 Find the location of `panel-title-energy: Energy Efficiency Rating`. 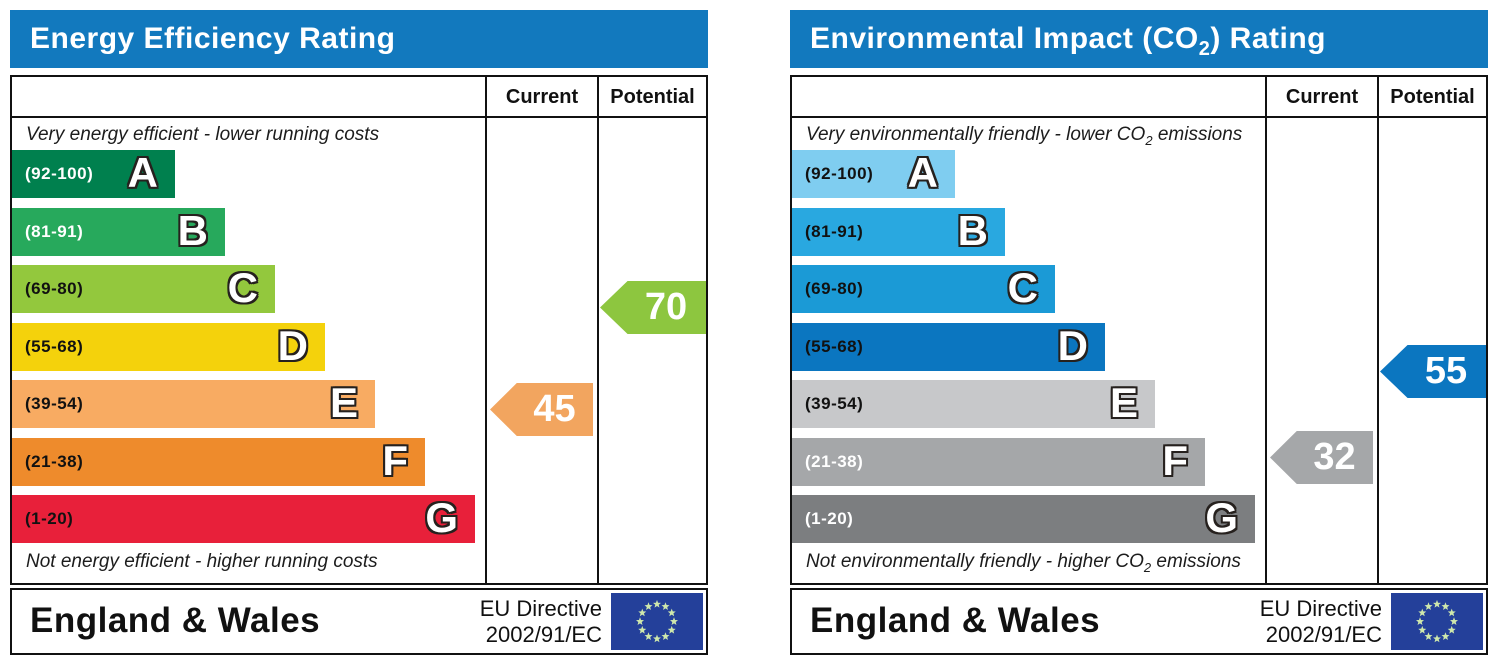

panel-title-energy: Energy Efficiency Rating is located at coordinates (359, 39).